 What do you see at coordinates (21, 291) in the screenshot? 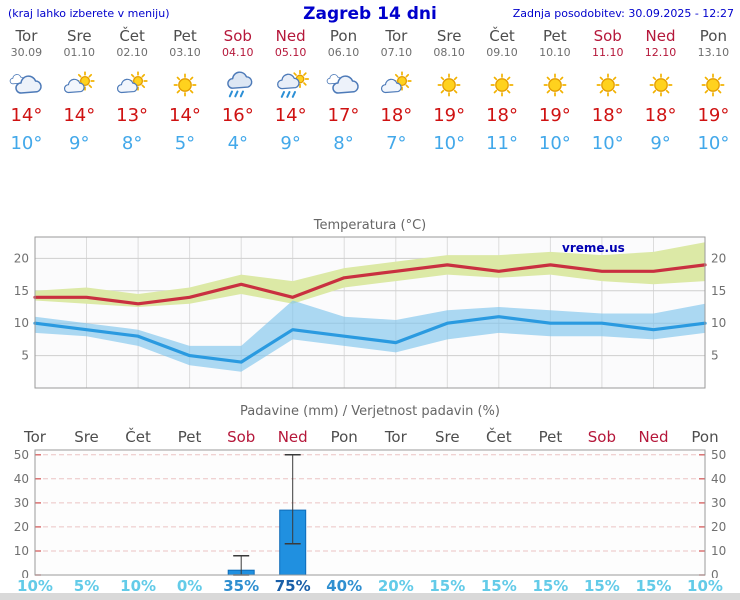
I see `svg-text: 15` at bounding box center [21, 291].